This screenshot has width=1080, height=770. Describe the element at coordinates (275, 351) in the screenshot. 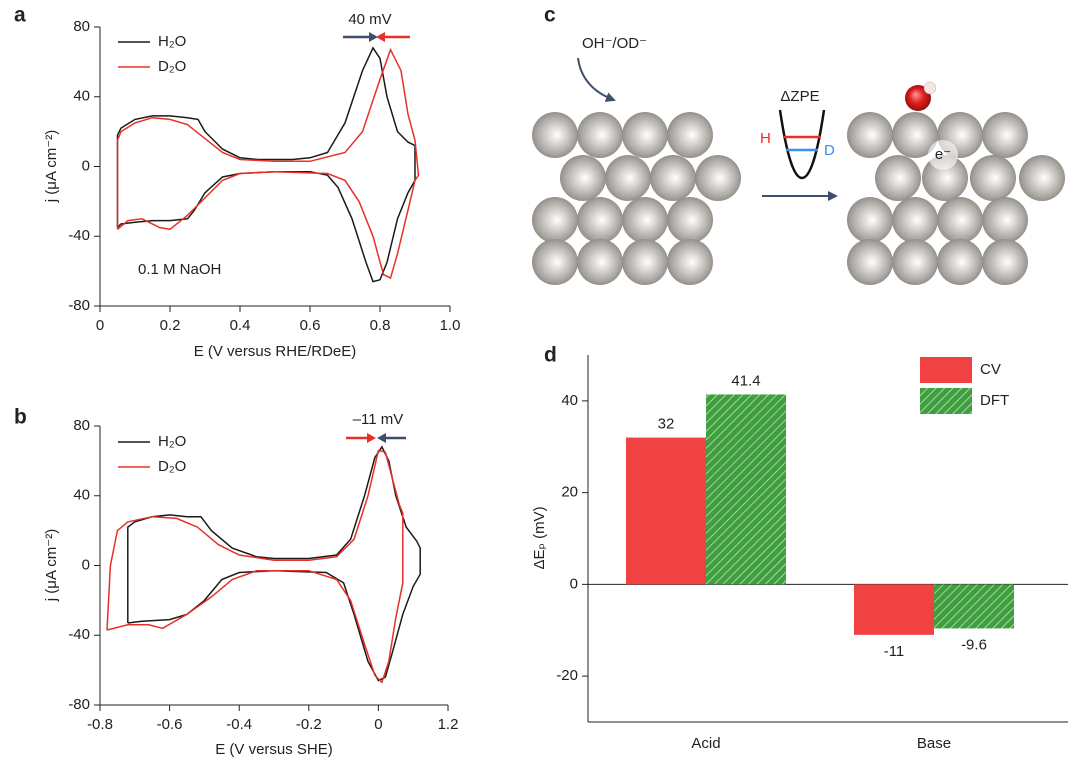

I see `x-axis-label: E (V versus RHE/RDeE)` at that location.